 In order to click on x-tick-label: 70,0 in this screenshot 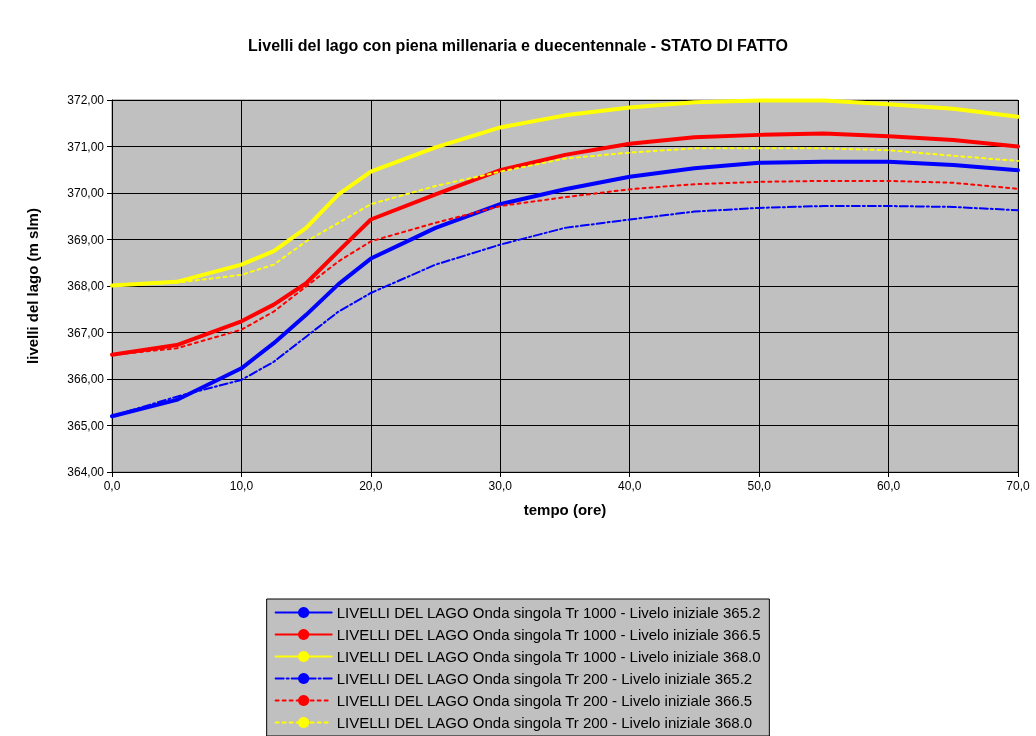, I will do `click(1018, 486)`.